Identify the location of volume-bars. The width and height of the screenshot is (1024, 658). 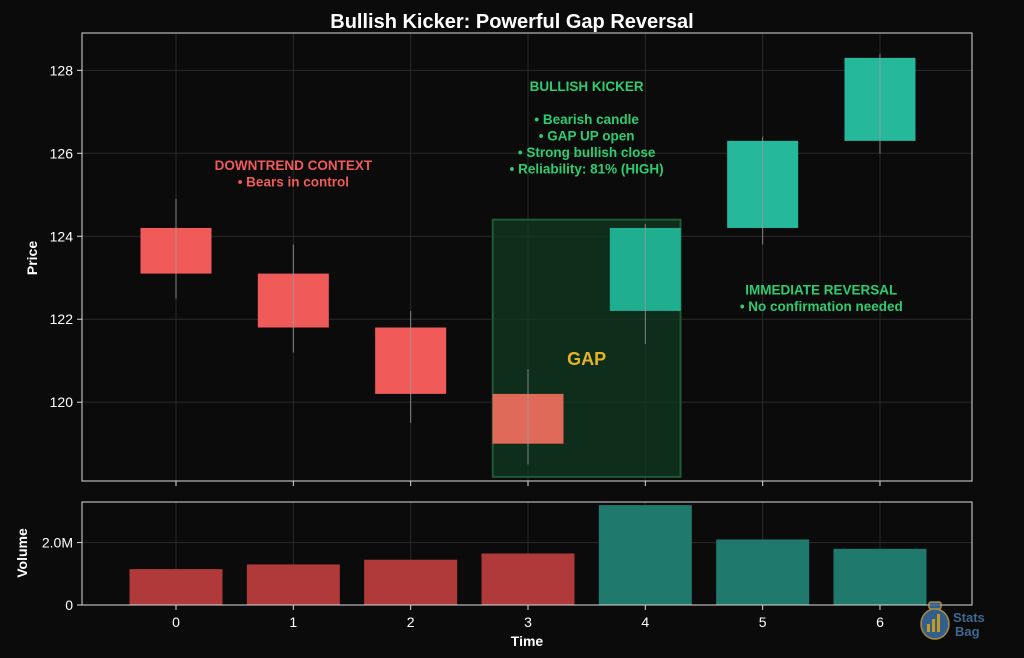
(528, 555).